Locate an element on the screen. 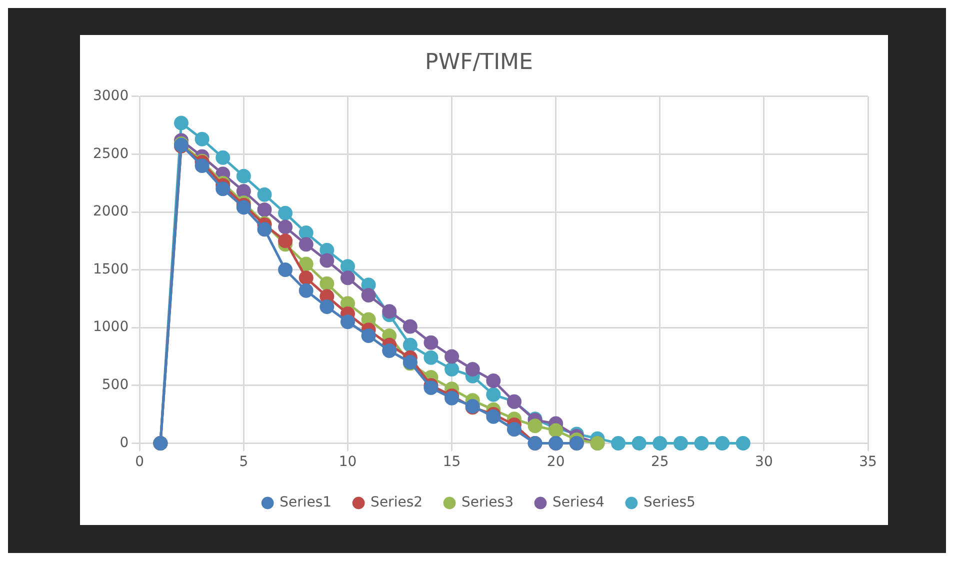 The width and height of the screenshot is (954, 561). x-tick-label: 10 is located at coordinates (347, 462).